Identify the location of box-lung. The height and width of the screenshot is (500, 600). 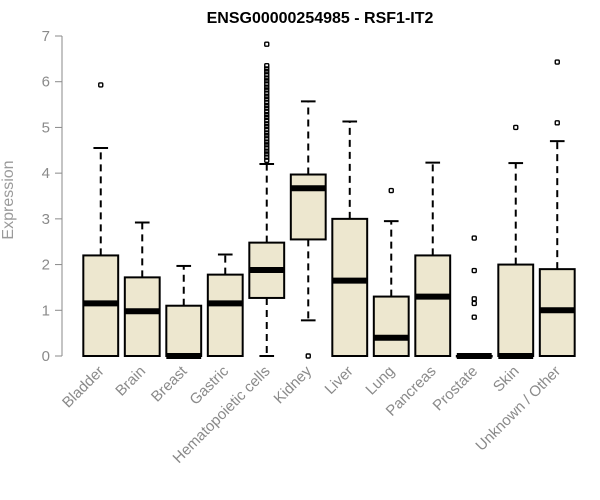
(391, 272).